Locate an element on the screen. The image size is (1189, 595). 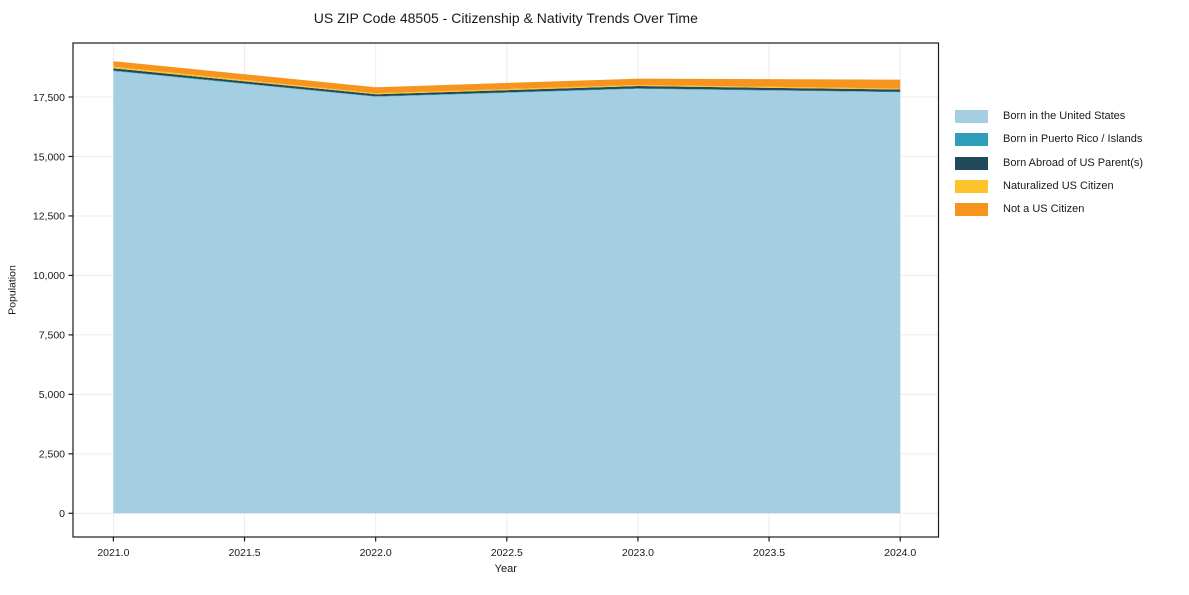
area-born-abroad-of-us-parent-s is located at coordinates (507, 82).